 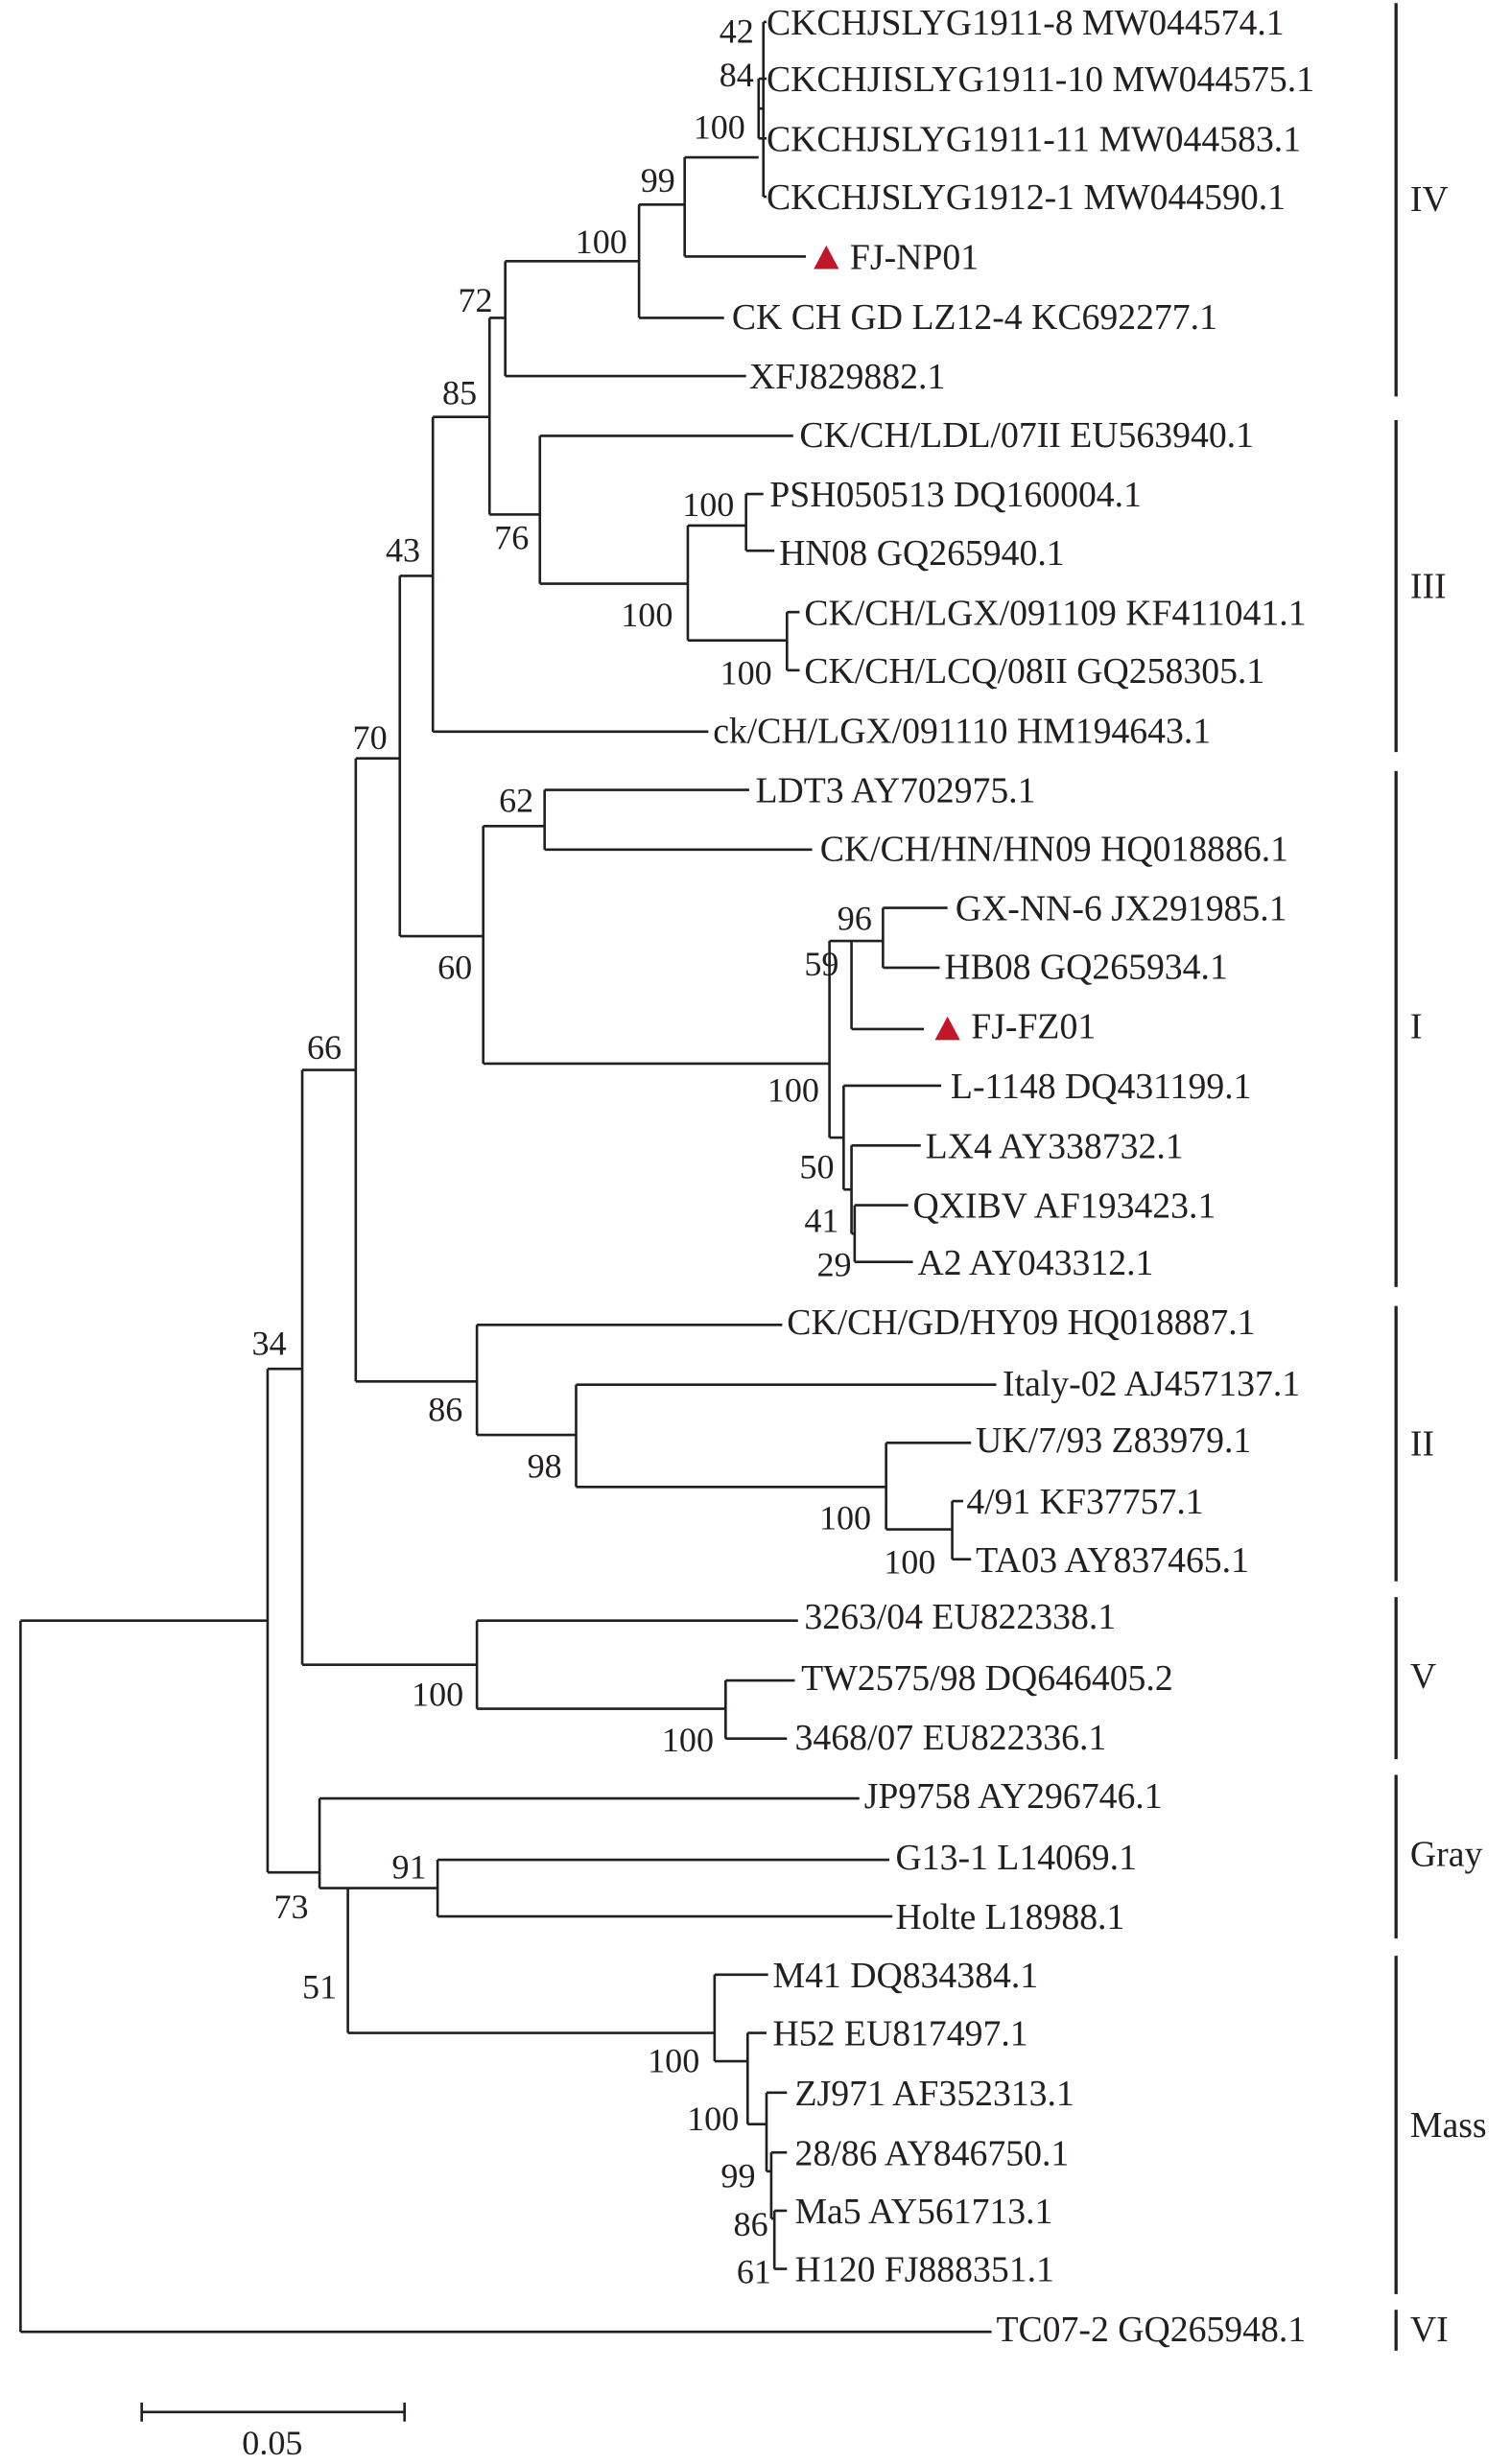 What do you see at coordinates (1428, 586) in the screenshot?
I see `clade-label: III` at bounding box center [1428, 586].